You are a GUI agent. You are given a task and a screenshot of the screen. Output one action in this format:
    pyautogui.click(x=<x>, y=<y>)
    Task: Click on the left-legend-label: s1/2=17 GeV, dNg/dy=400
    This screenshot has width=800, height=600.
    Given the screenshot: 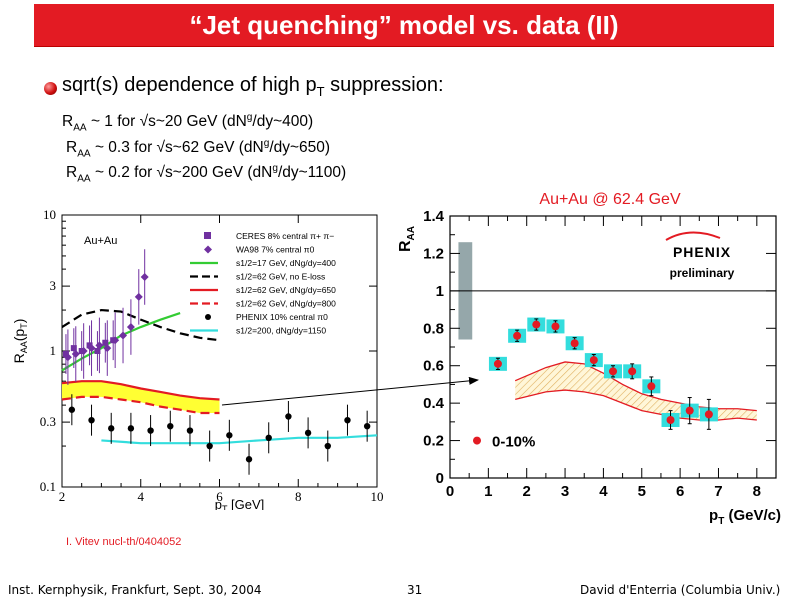 What is the action you would take?
    pyautogui.click(x=286, y=263)
    